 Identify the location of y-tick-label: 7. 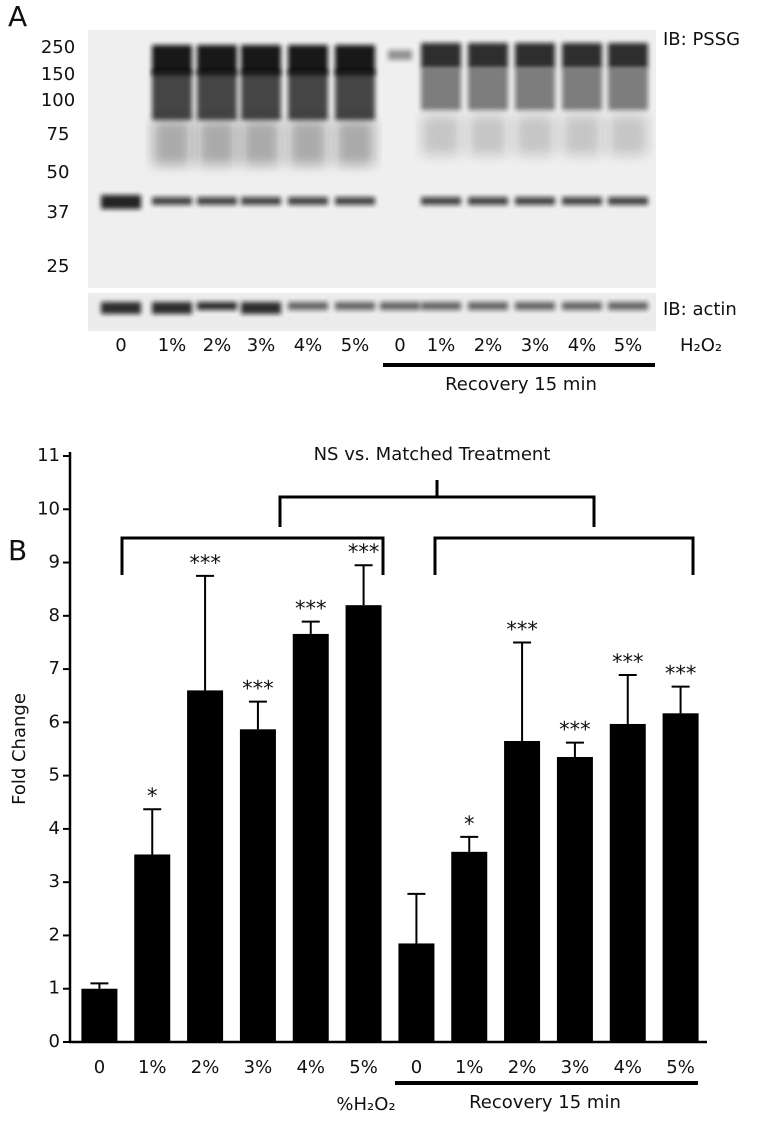
(54, 668).